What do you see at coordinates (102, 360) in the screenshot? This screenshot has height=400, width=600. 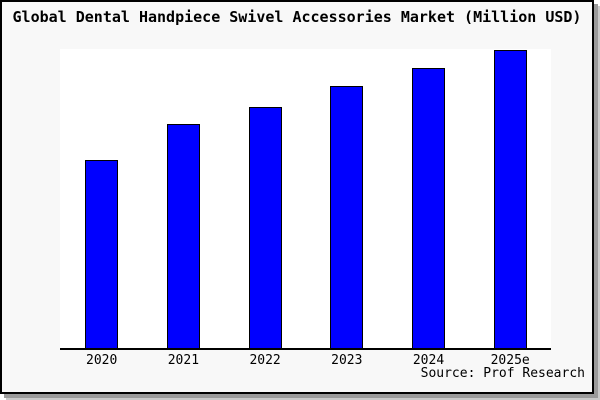 I see `x-tick-label-2020: 2020` at bounding box center [102, 360].